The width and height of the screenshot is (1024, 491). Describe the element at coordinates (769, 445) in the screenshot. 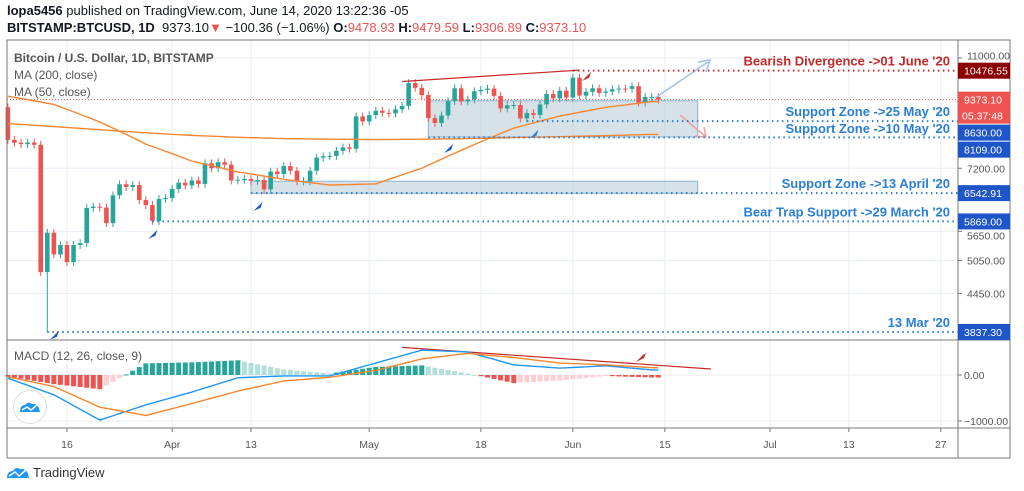

I see `time-tick-label: Jul` at that location.